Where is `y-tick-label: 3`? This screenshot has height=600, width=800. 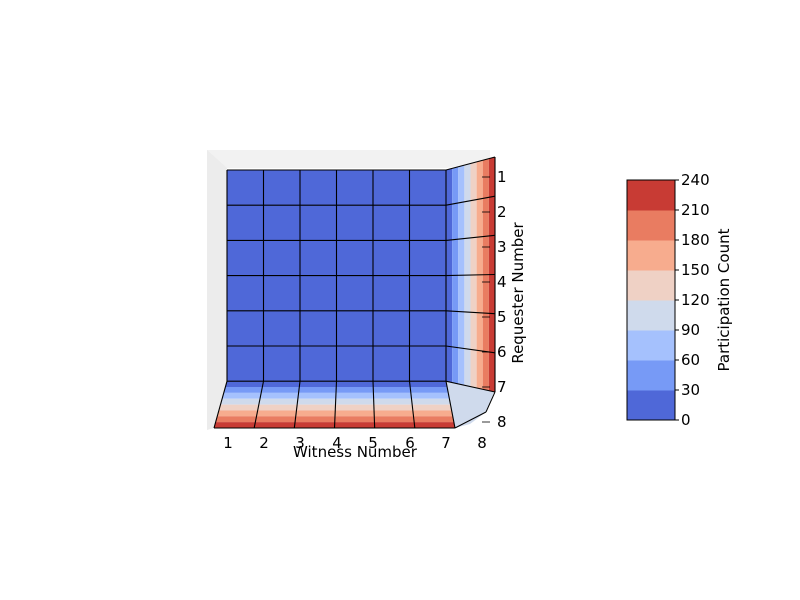
y-tick-label: 3 is located at coordinates (502, 247).